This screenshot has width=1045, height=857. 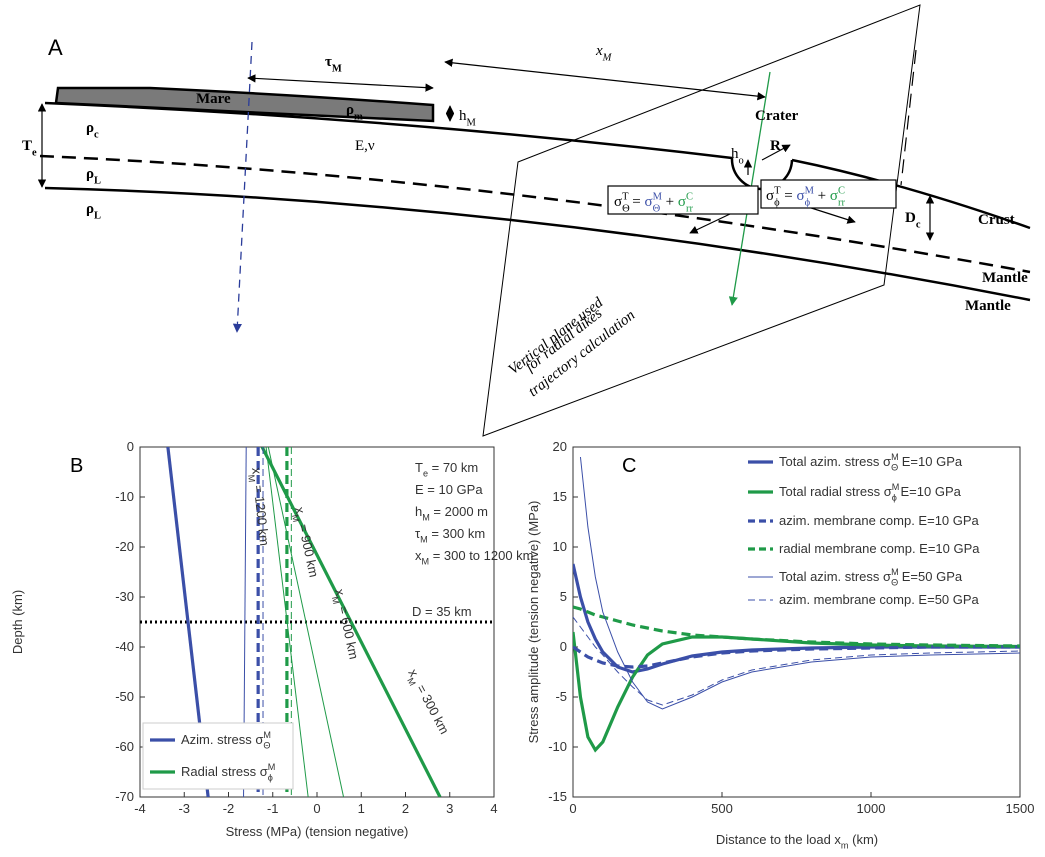 I want to click on label: ρm, so click(x=354, y=112).